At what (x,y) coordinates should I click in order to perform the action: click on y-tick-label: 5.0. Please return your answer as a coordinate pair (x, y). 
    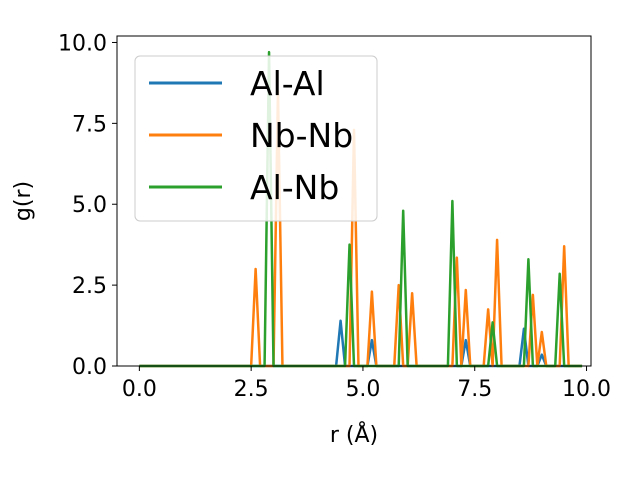
    Looking at the image, I should click on (89, 205).